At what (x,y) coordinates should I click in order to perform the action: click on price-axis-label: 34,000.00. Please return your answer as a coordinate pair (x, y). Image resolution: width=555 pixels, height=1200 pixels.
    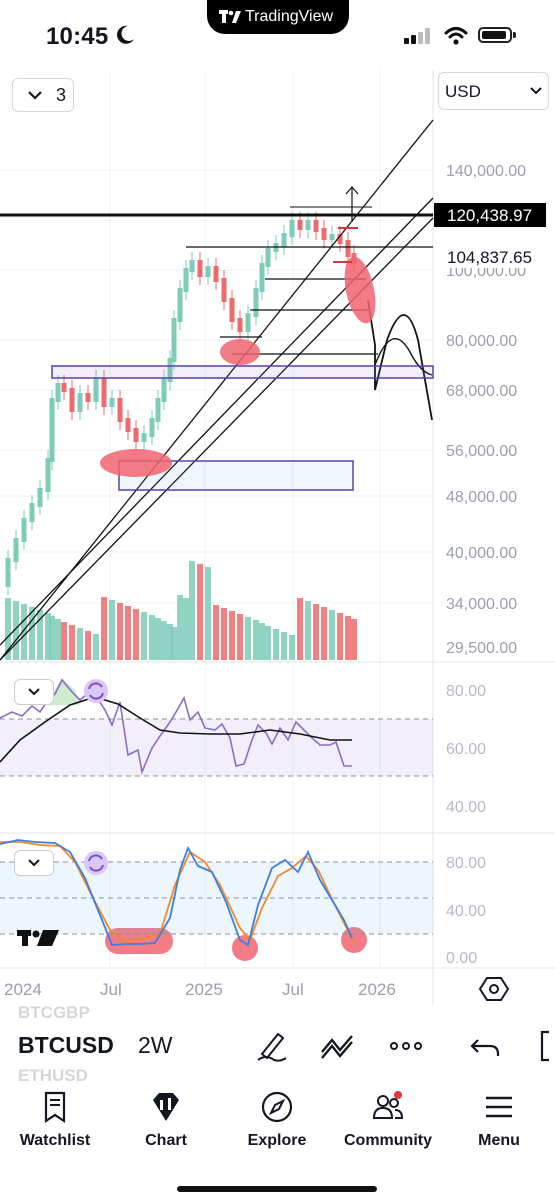
    Looking at the image, I should click on (481, 604).